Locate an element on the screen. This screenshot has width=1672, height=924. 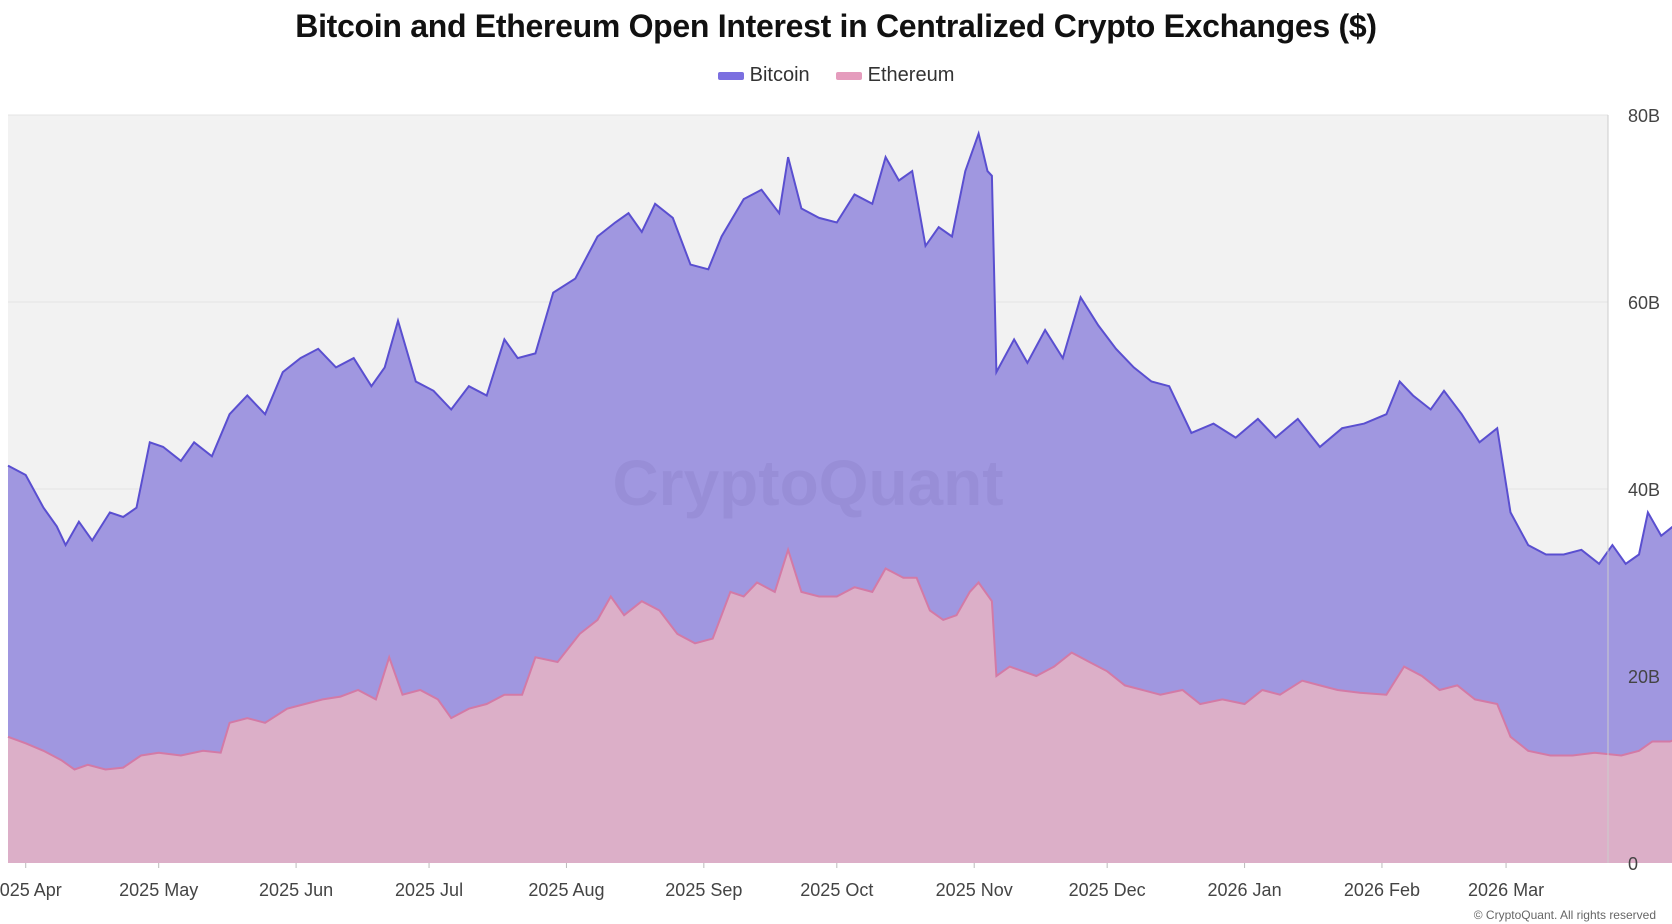
x-tick-label: 2025 Jun is located at coordinates (296, 890).